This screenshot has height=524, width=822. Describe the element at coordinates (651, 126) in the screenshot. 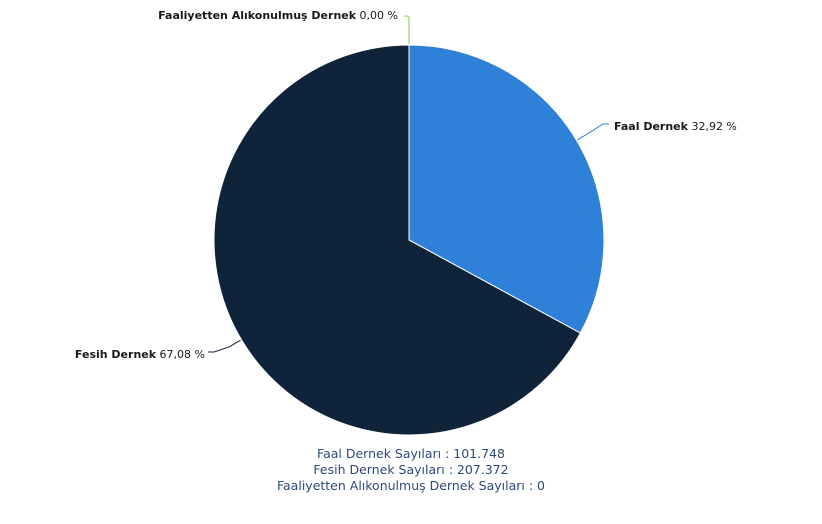

I see `slice-label-category: Faal Dernek` at that location.